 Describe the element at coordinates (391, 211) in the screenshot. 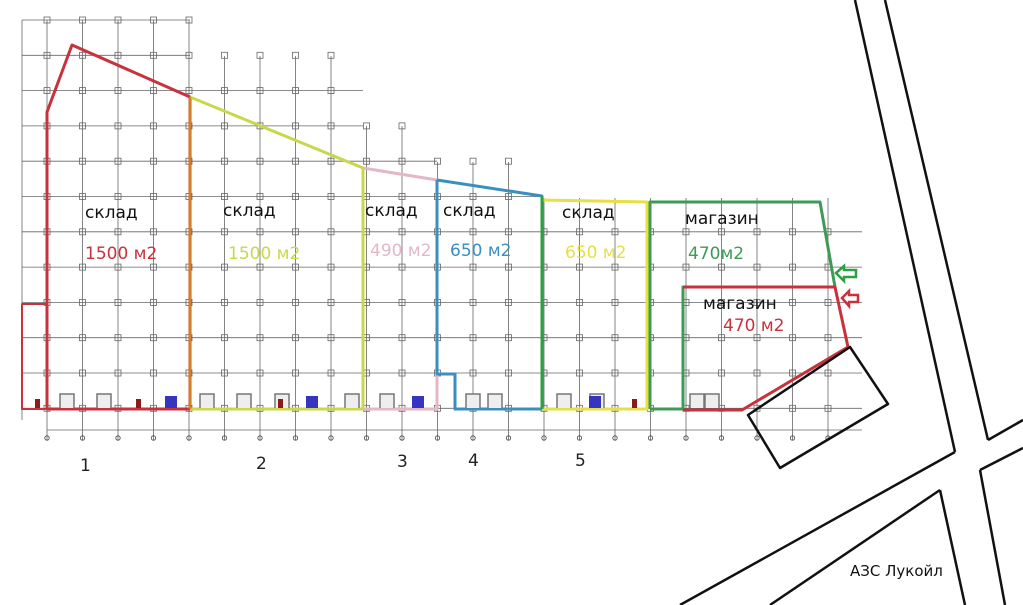

I see `unit-3-type: склад` at that location.